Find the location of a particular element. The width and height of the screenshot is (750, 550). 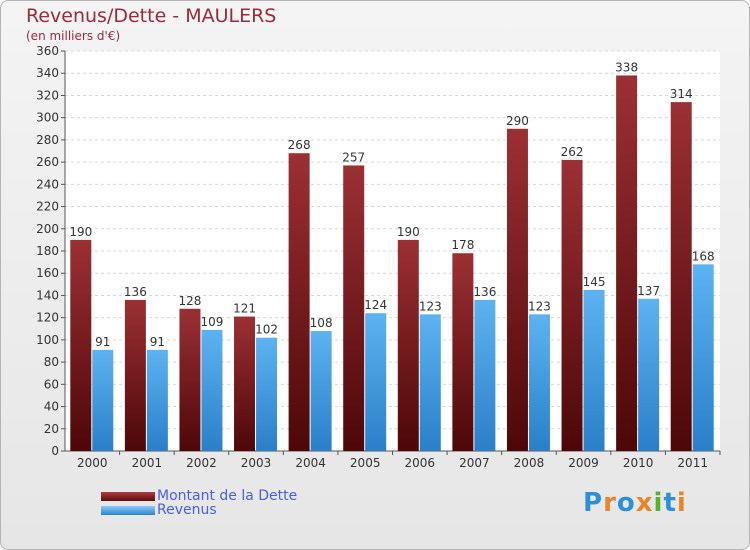

y-tick-label: 320 is located at coordinates (47, 95).